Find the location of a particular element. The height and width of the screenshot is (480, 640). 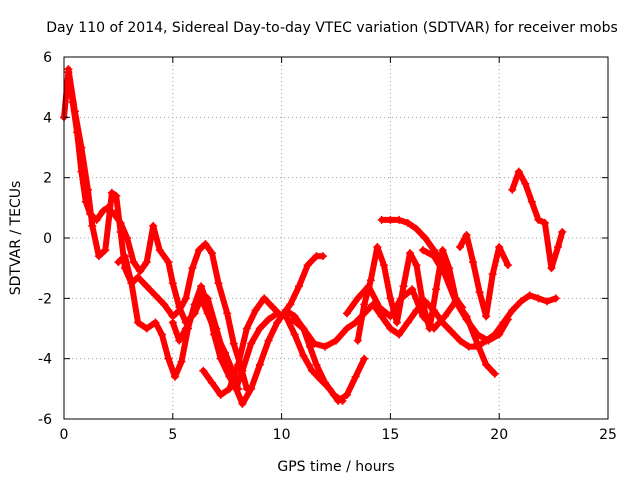

x-tick-label: 10 is located at coordinates (282, 435).